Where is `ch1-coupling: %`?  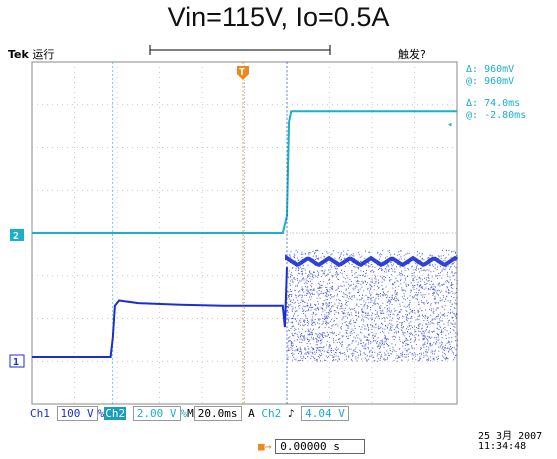
ch1-coupling: % is located at coordinates (101, 413).